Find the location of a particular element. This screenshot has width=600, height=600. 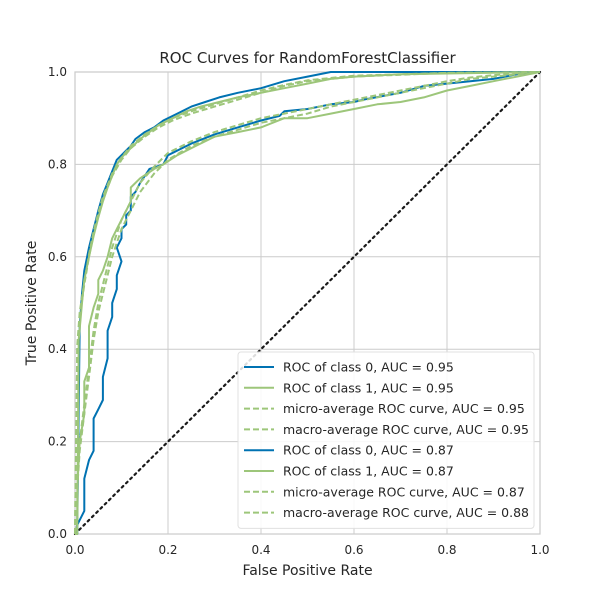

legend-label-4: ROC of class 0, AUC = 0.87 is located at coordinates (368, 450).